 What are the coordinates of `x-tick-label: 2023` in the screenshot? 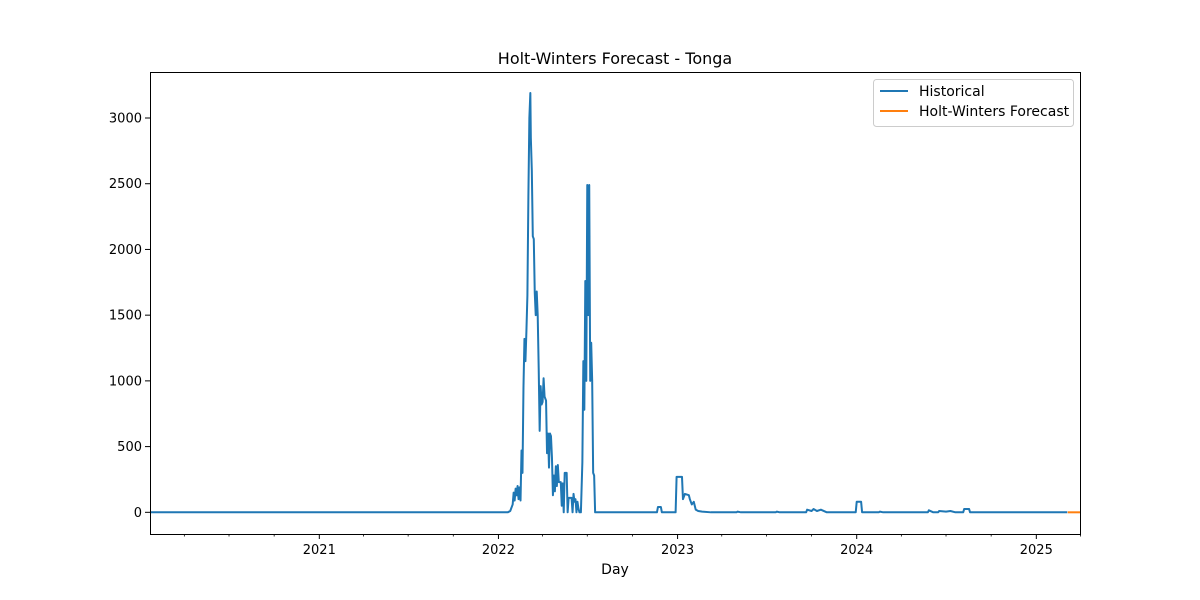 It's located at (677, 550).